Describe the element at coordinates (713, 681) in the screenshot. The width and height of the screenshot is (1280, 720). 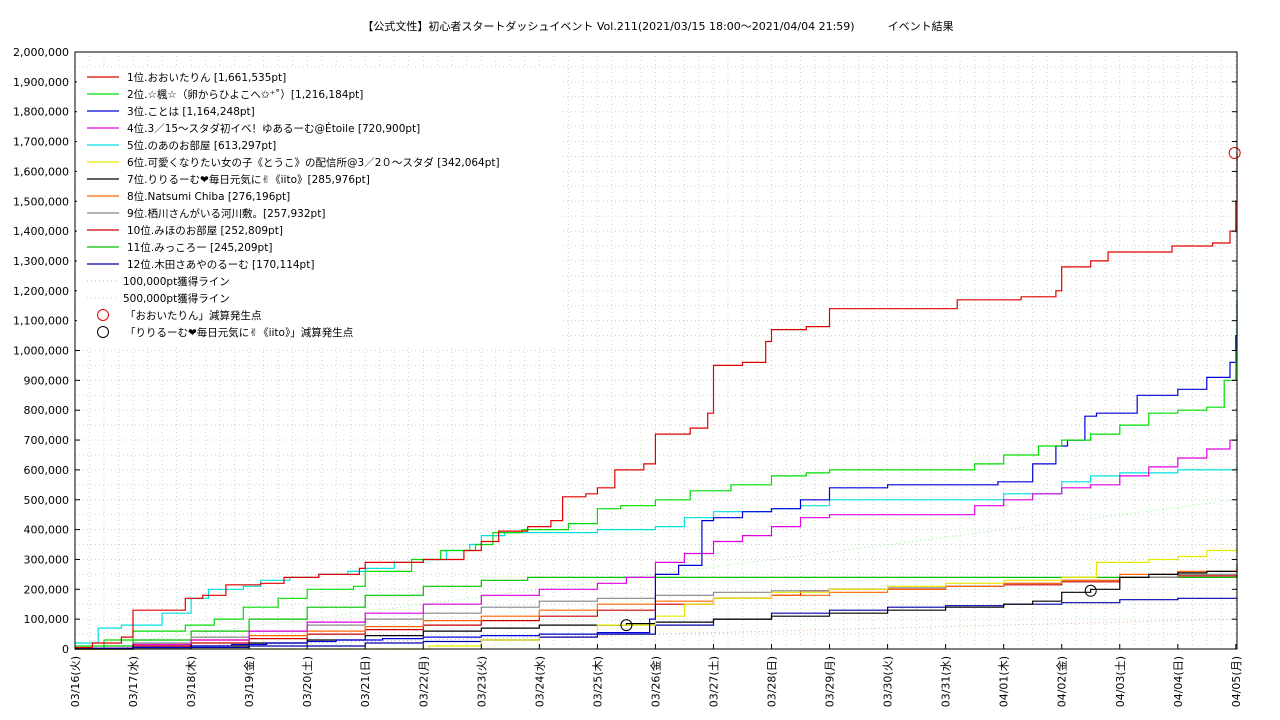
I see `x-tick-label: 03/27(土)` at that location.